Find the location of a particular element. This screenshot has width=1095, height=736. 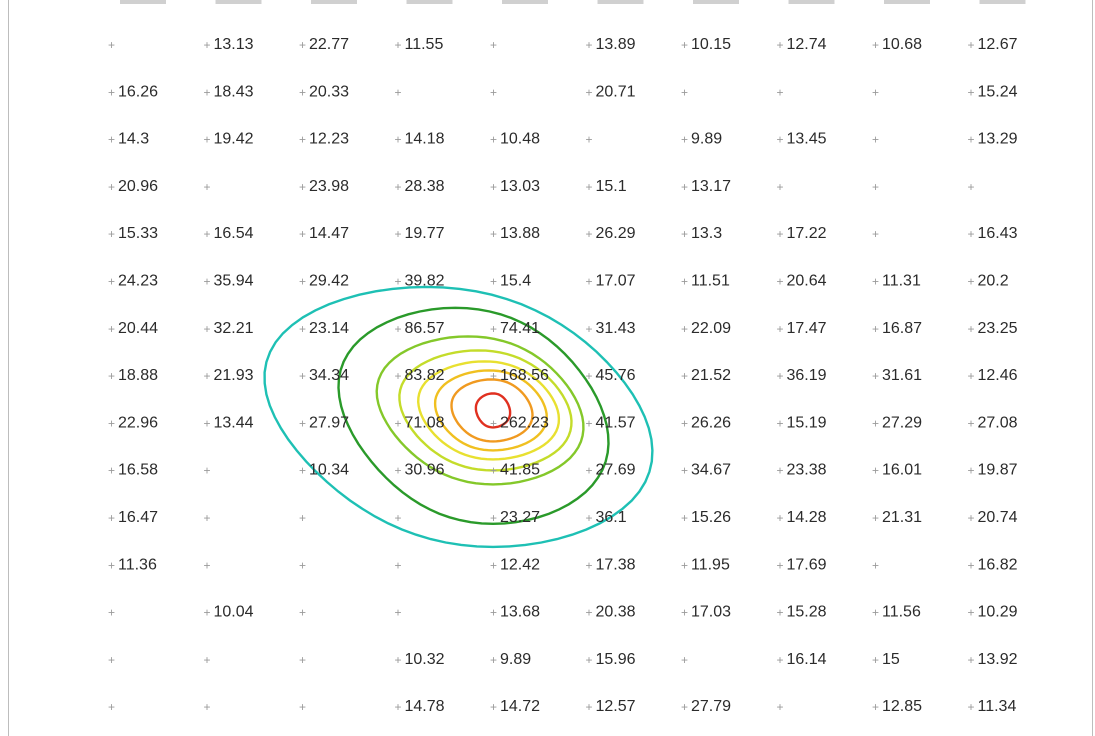

grid-cell: +36.1 is located at coordinates (606, 517).